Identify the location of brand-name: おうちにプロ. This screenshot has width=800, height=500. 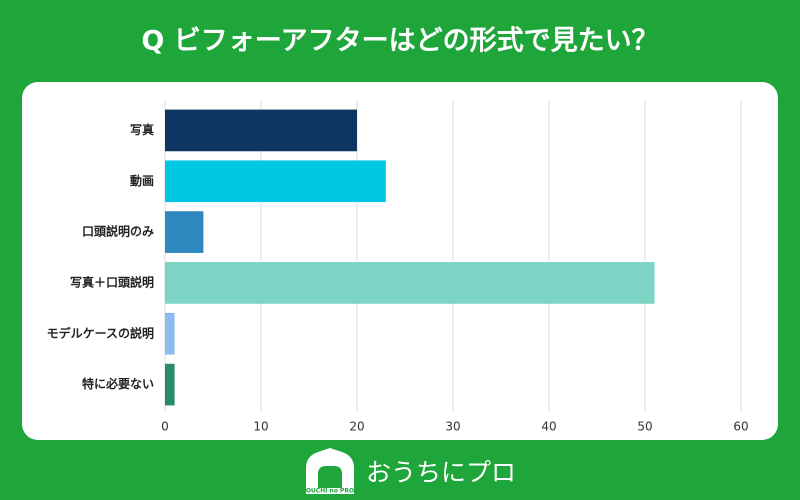
(441, 472).